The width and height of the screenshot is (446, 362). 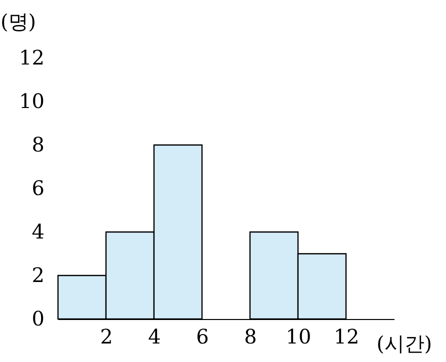 What do you see at coordinates (31, 101) in the screenshot?
I see `y-tick-label: 10` at bounding box center [31, 101].